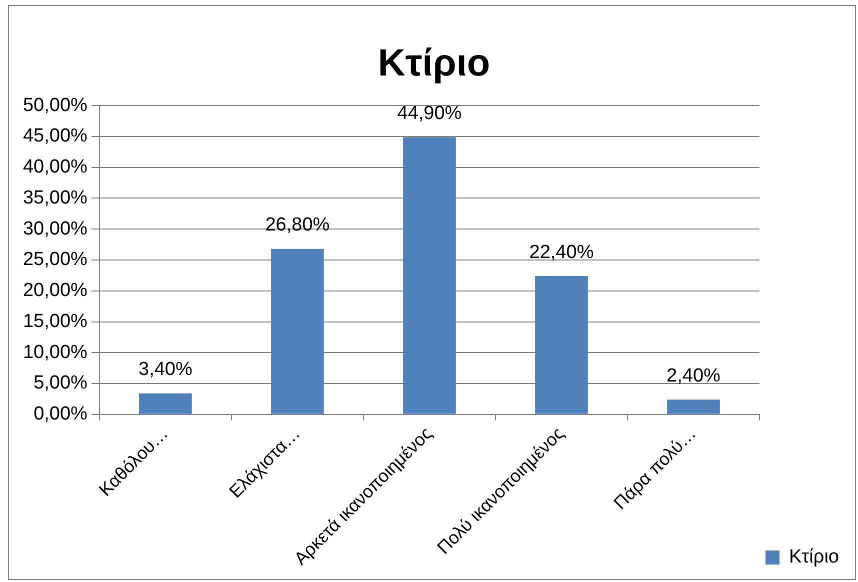 This screenshot has height=582, width=858. I want to click on y-tick-label: 0,00%, so click(61, 414).